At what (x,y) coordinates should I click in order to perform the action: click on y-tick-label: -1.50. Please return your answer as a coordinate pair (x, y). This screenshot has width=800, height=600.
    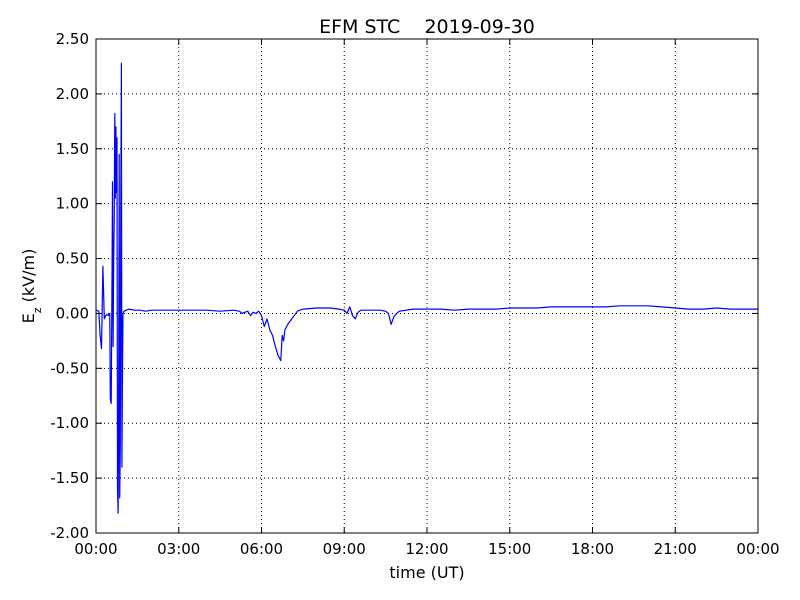
    Looking at the image, I should click on (69, 478).